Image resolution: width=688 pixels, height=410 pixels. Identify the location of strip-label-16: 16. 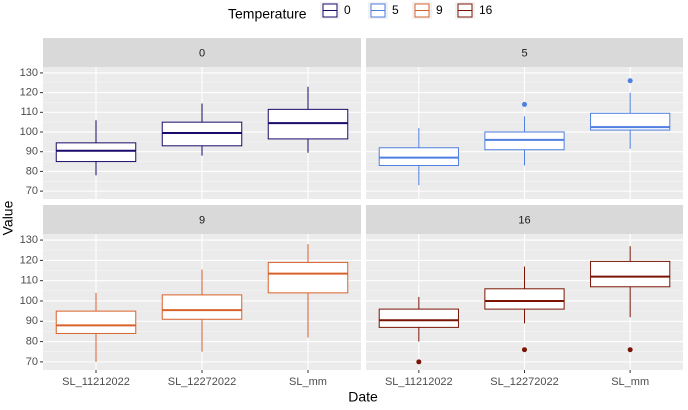
(524, 220).